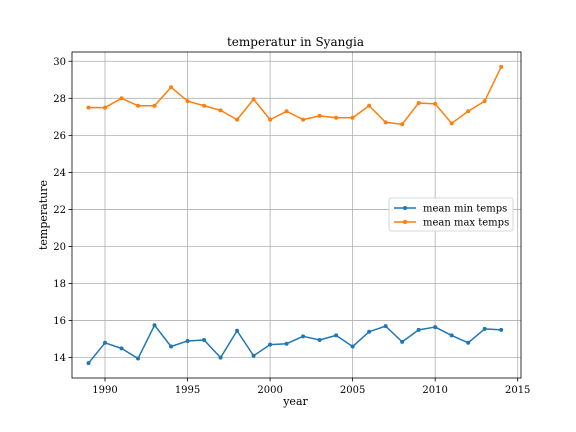 Image resolution: width=576 pixels, height=432 pixels. Describe the element at coordinates (465, 209) in the screenshot. I see `legend-label-mean-min-temps: mean min temps` at that location.